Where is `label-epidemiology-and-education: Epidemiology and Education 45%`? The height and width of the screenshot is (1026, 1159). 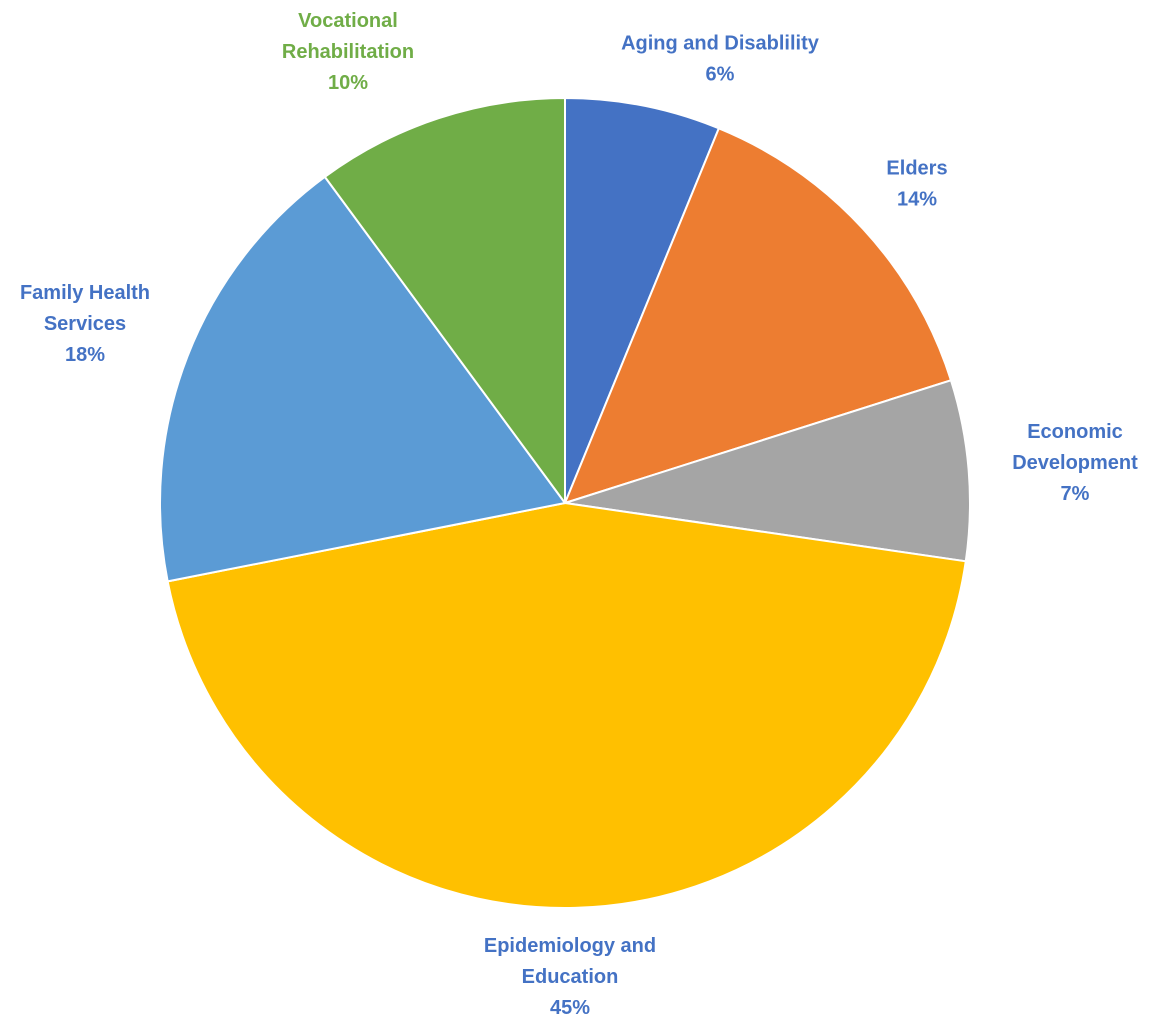
label-epidemiology-and-education: Epidemiology and Education 45% is located at coordinates (570, 977).